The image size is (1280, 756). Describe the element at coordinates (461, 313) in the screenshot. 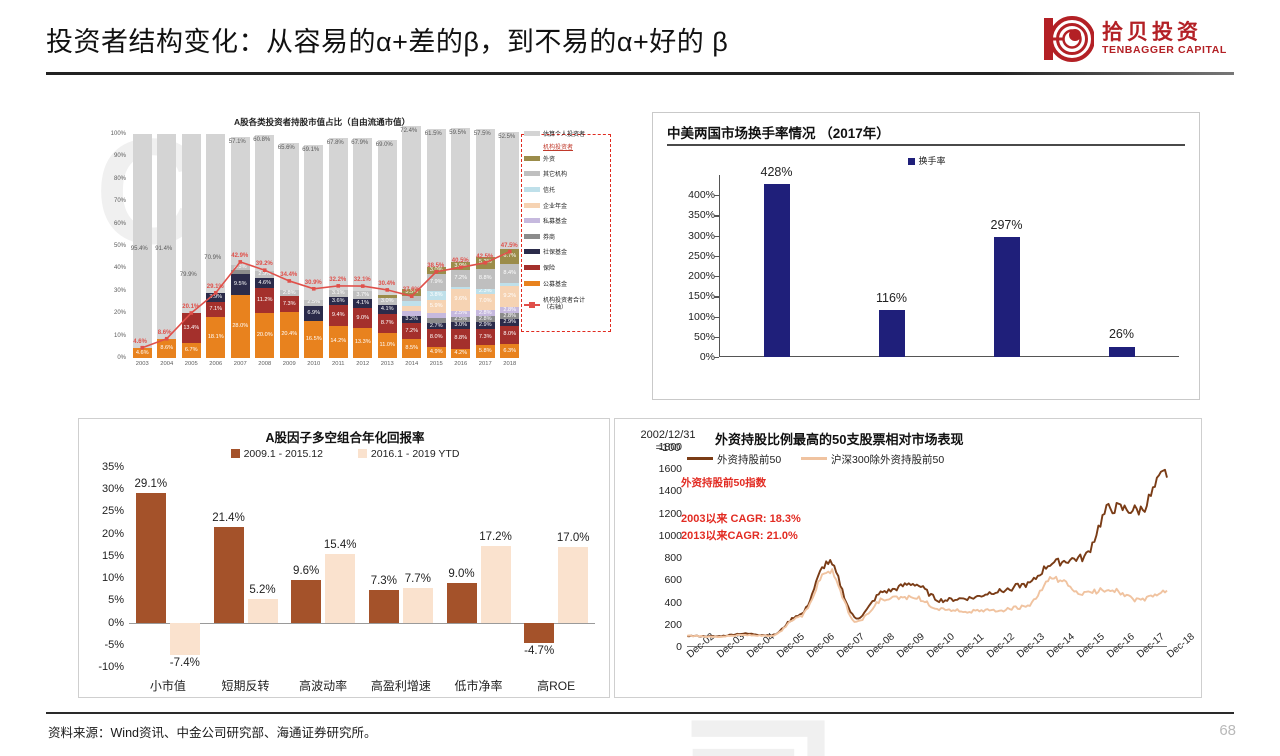

I see `investor-segment: 2.5%` at that location.